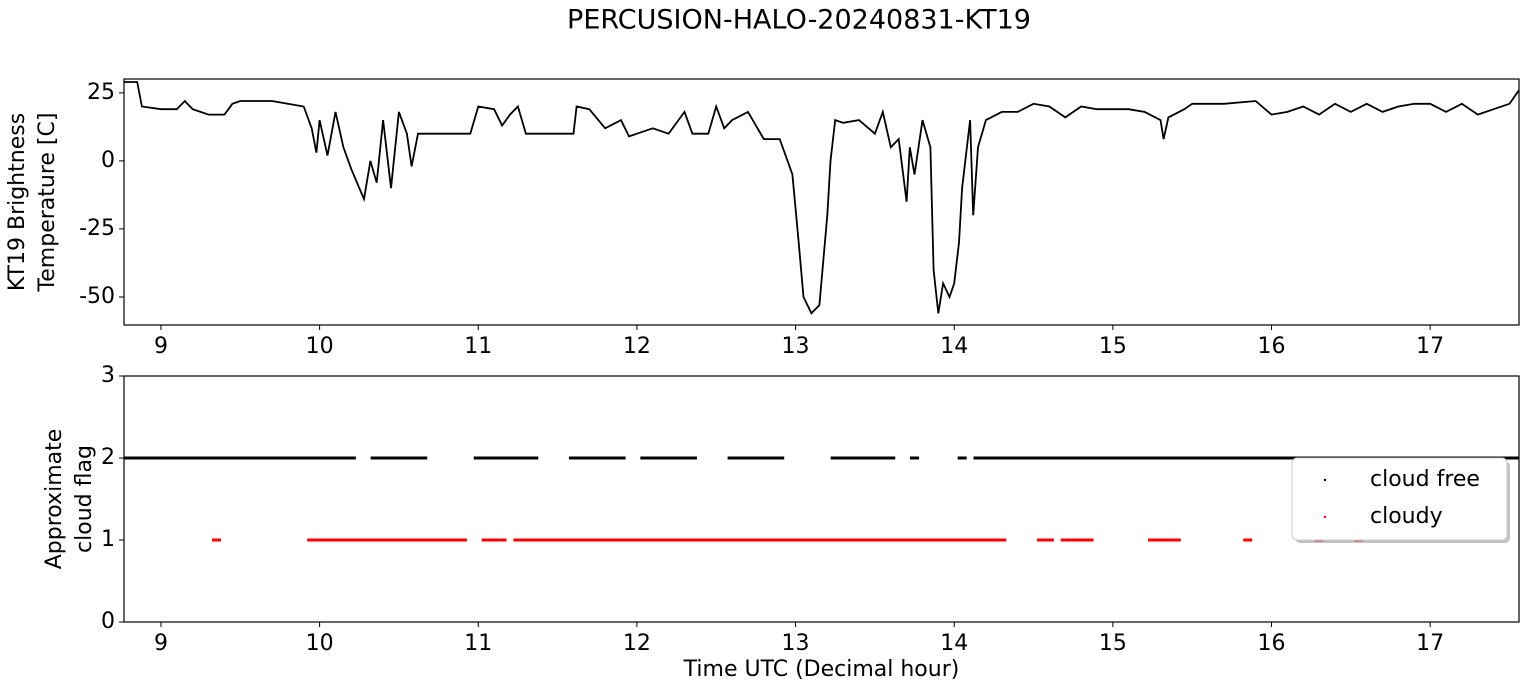 Image resolution: width=1526 pixels, height=690 pixels. I want to click on x-tick-label: 13, so click(796, 346).